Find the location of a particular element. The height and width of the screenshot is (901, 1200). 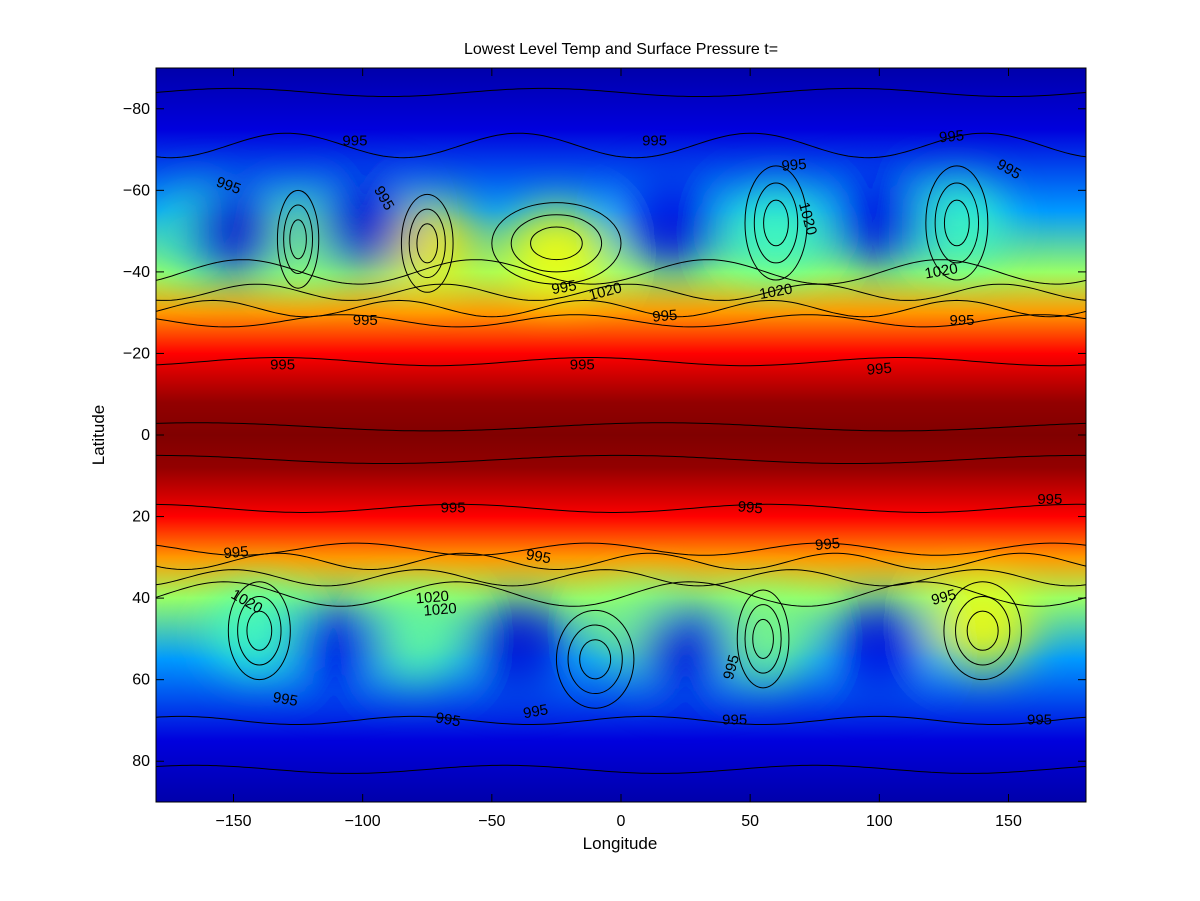

y-tick-label: 60 is located at coordinates (141, 680).